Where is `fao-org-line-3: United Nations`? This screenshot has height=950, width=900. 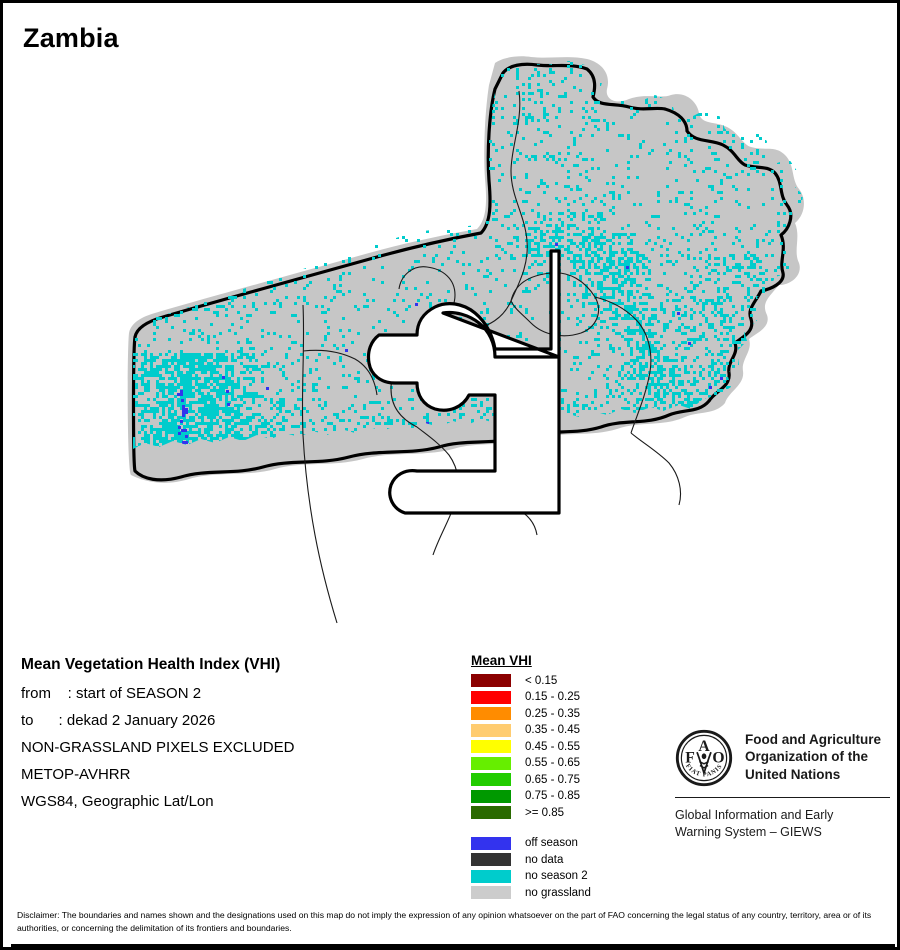 fao-org-line-3: United Nations is located at coordinates (793, 774).